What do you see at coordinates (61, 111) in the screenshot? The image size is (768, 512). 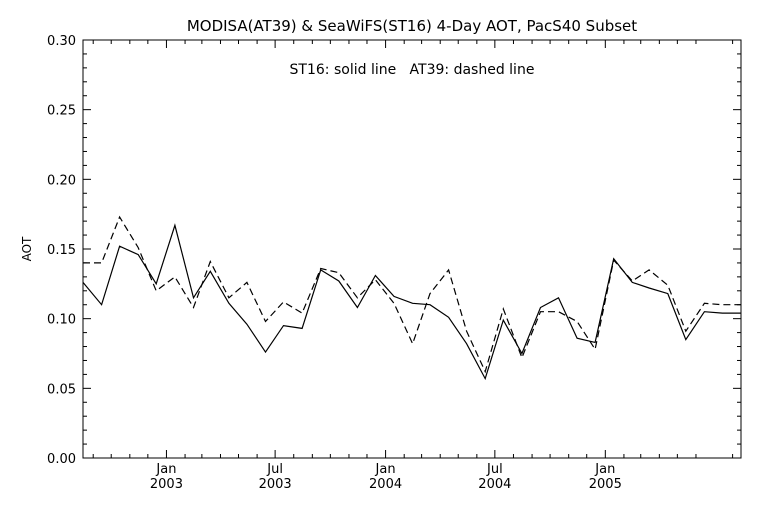 I see `y-tick-label: 0.25` at bounding box center [61, 111].